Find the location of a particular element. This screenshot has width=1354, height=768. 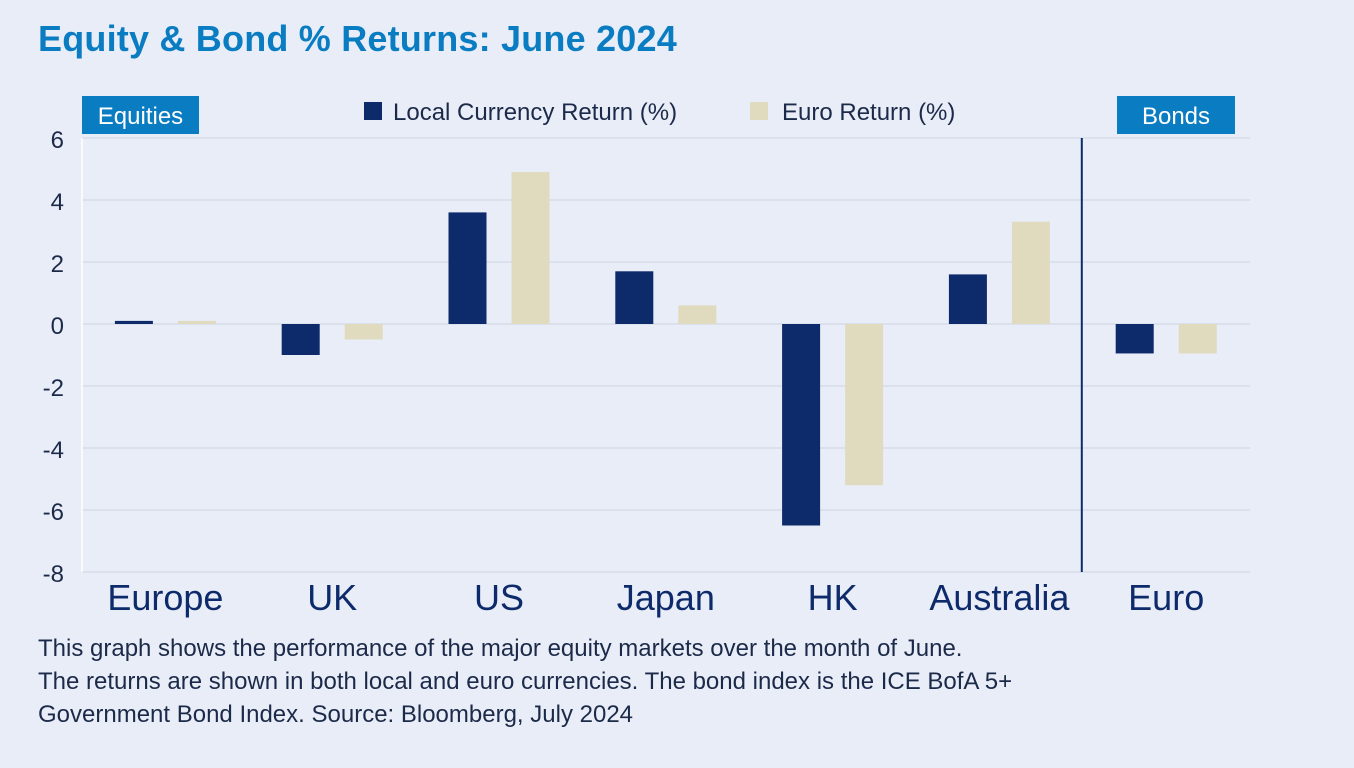

y-tick-label: -6 is located at coordinates (53, 512).